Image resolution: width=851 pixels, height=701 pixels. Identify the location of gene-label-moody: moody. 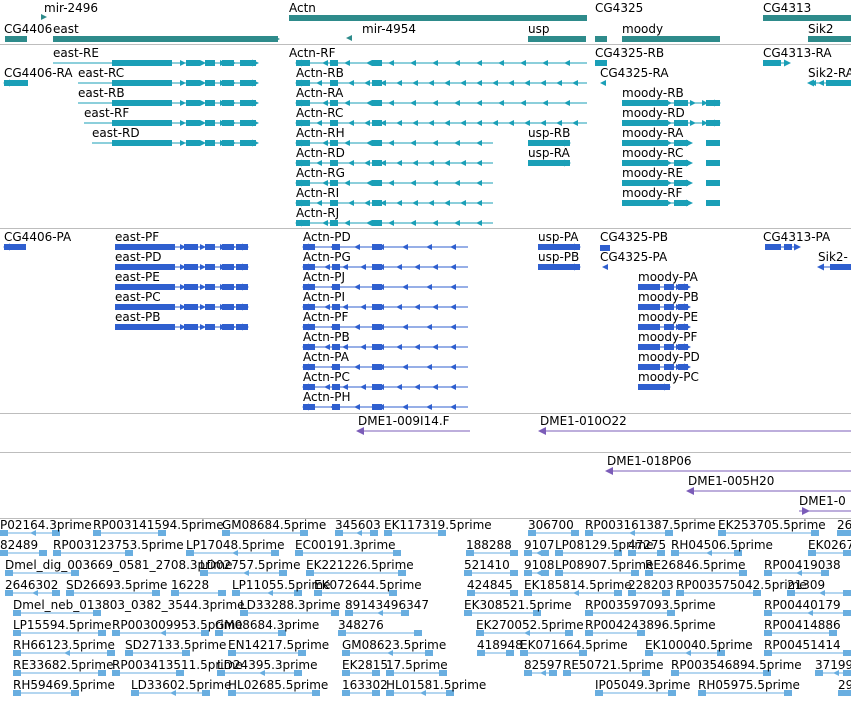
(643, 29).